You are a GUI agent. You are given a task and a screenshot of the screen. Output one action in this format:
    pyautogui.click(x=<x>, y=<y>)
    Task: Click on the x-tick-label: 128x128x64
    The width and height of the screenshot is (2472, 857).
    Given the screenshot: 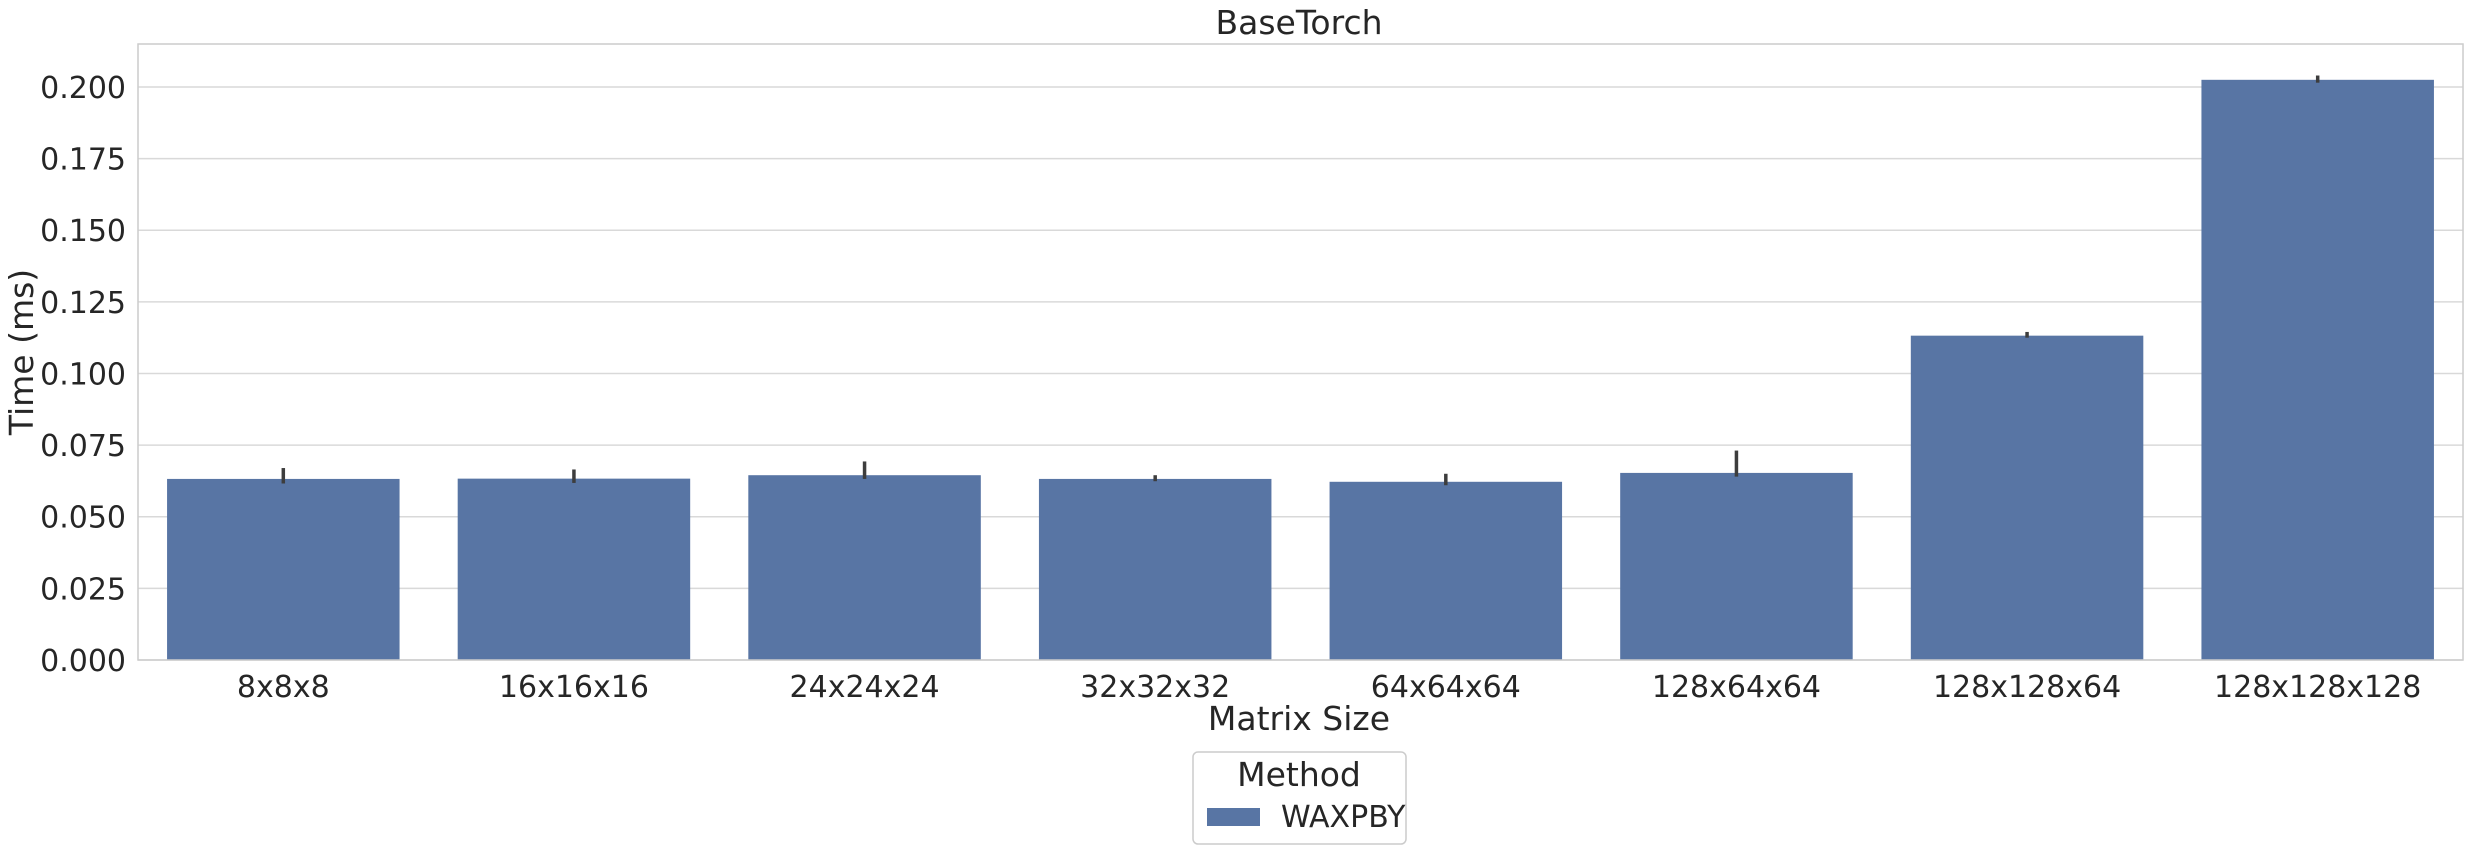 What is the action you would take?
    pyautogui.click(x=2027, y=687)
    